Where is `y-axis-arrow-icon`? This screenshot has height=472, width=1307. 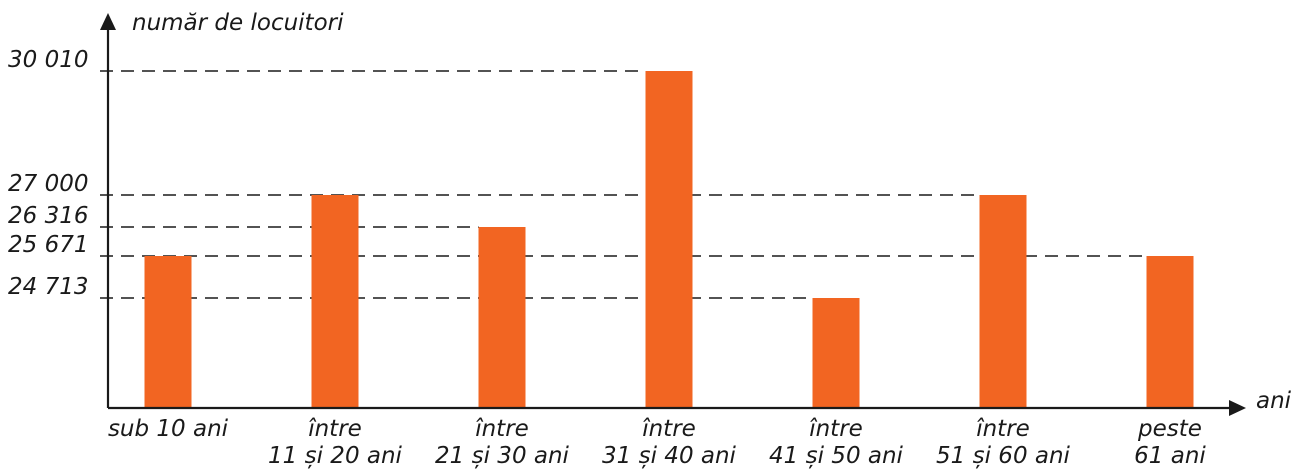 y-axis-arrow-icon is located at coordinates (108, 21).